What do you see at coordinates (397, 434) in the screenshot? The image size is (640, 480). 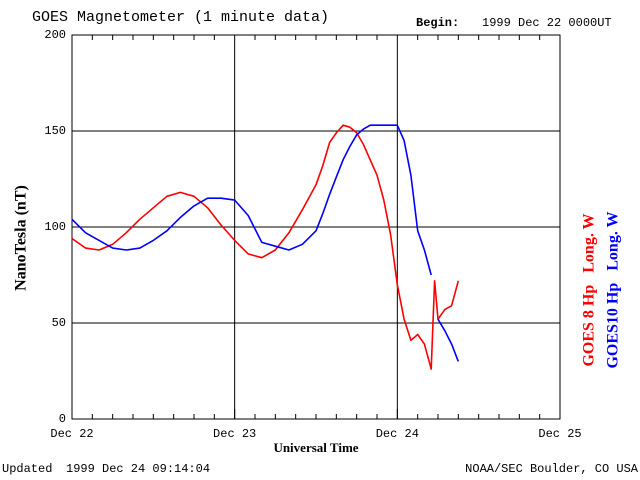 I see `x-tick-label: Dec 24` at bounding box center [397, 434].